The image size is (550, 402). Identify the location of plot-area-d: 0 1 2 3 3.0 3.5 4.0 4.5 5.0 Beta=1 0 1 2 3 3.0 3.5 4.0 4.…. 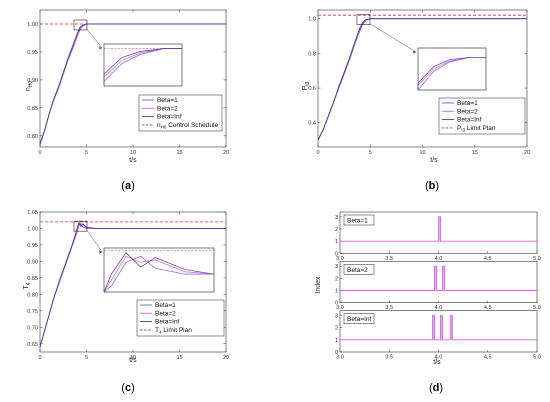
(438, 286).